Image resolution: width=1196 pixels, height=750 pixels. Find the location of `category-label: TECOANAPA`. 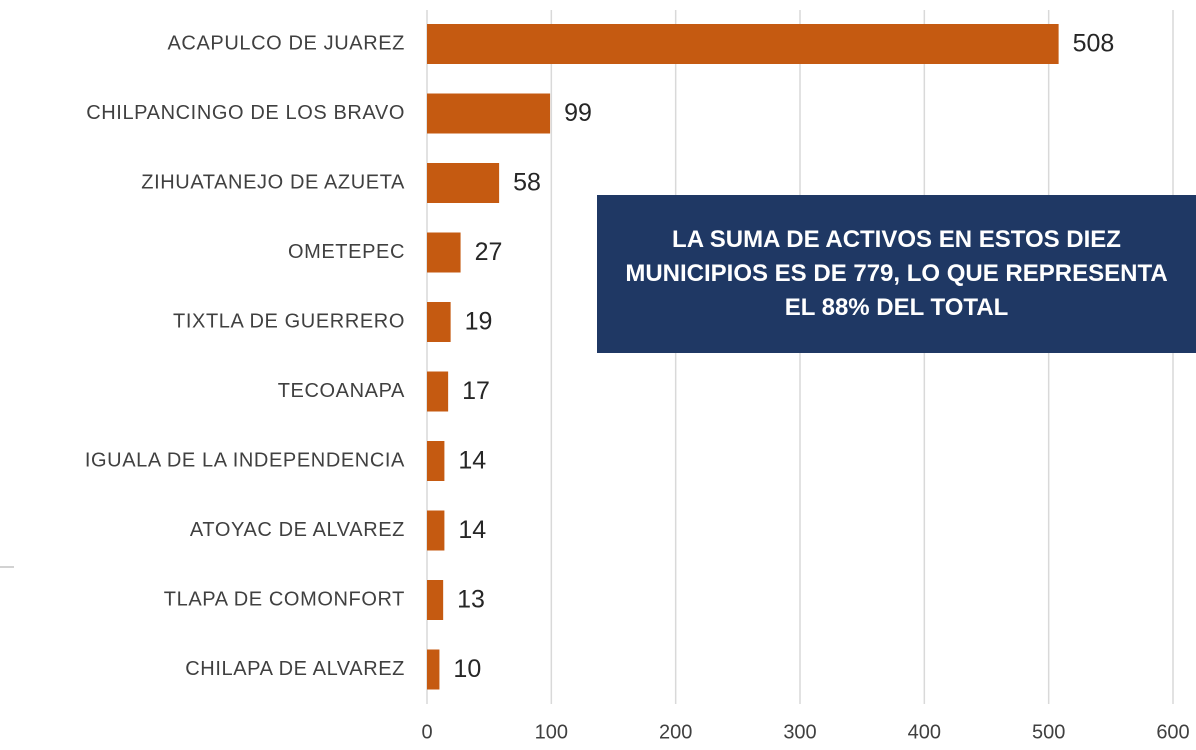

category-label: TECOANAPA is located at coordinates (341, 391).